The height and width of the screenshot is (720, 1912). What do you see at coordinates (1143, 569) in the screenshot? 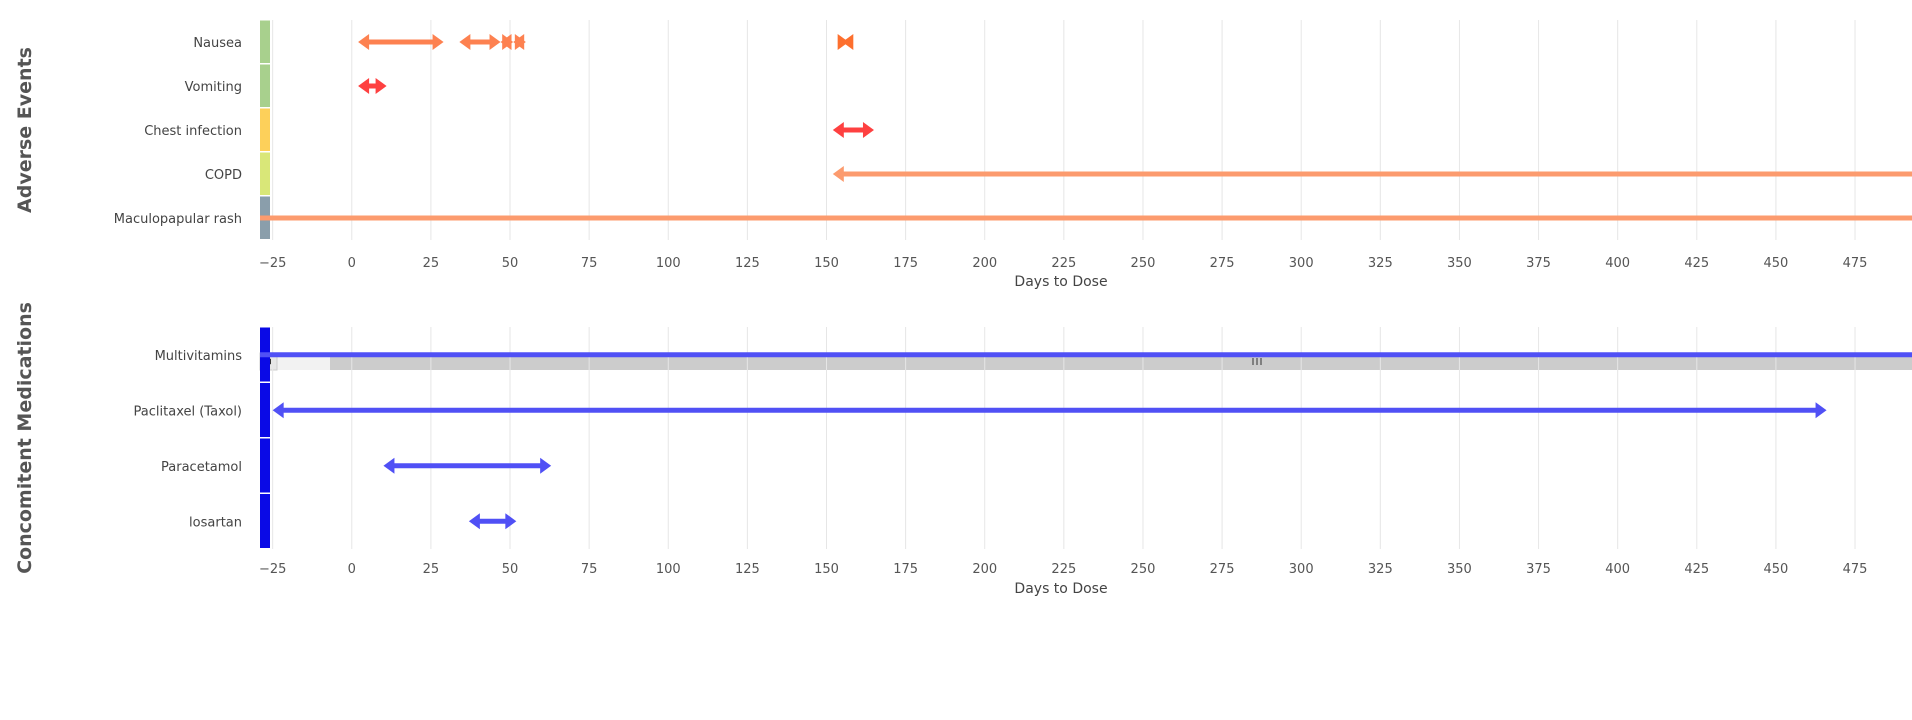
I see `concomitent-medications-tick-label: 250` at bounding box center [1143, 569].